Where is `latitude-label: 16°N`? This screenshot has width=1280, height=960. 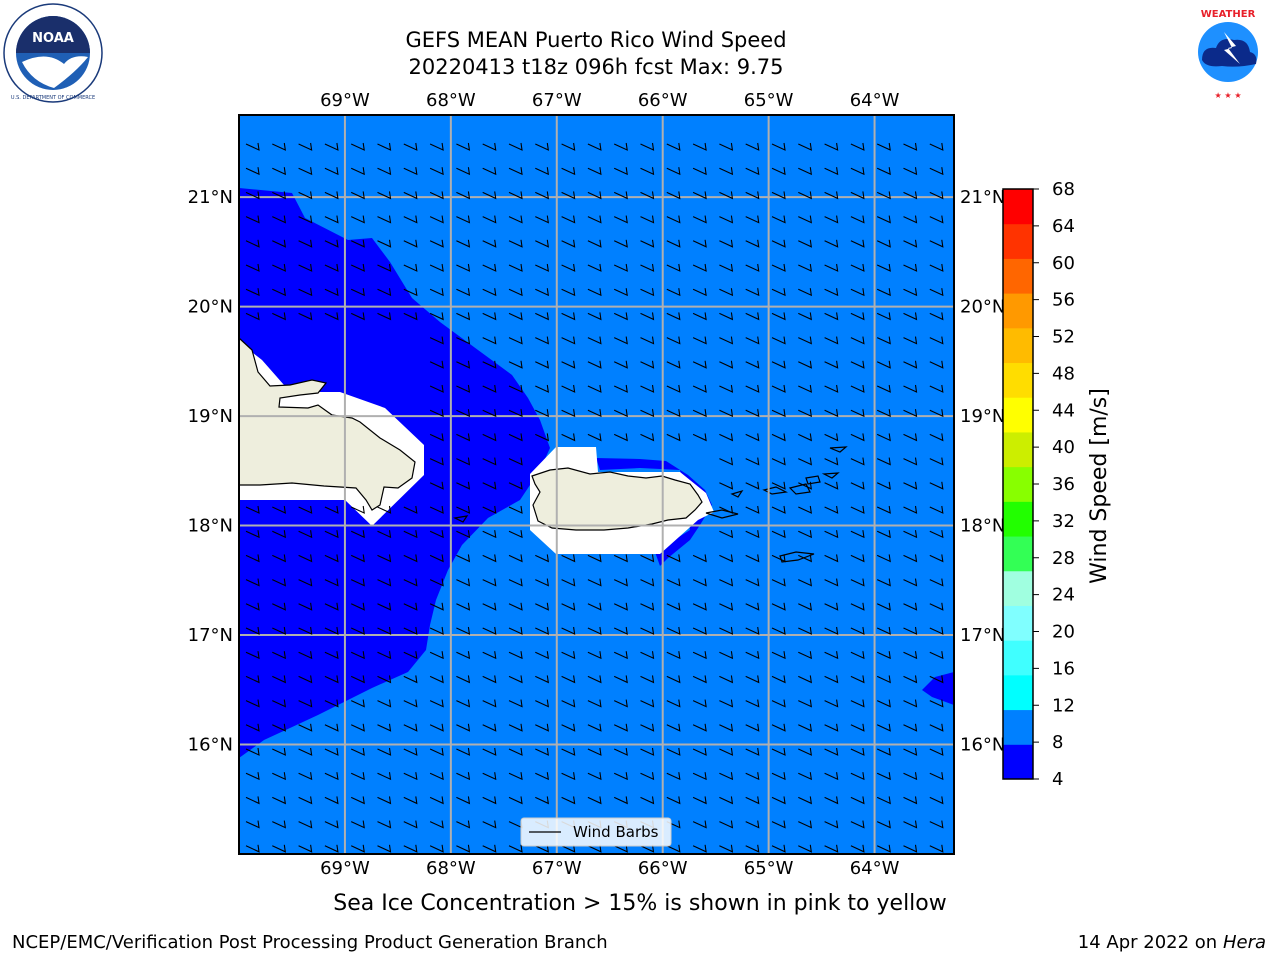 latitude-label: 16°N is located at coordinates (210, 745).